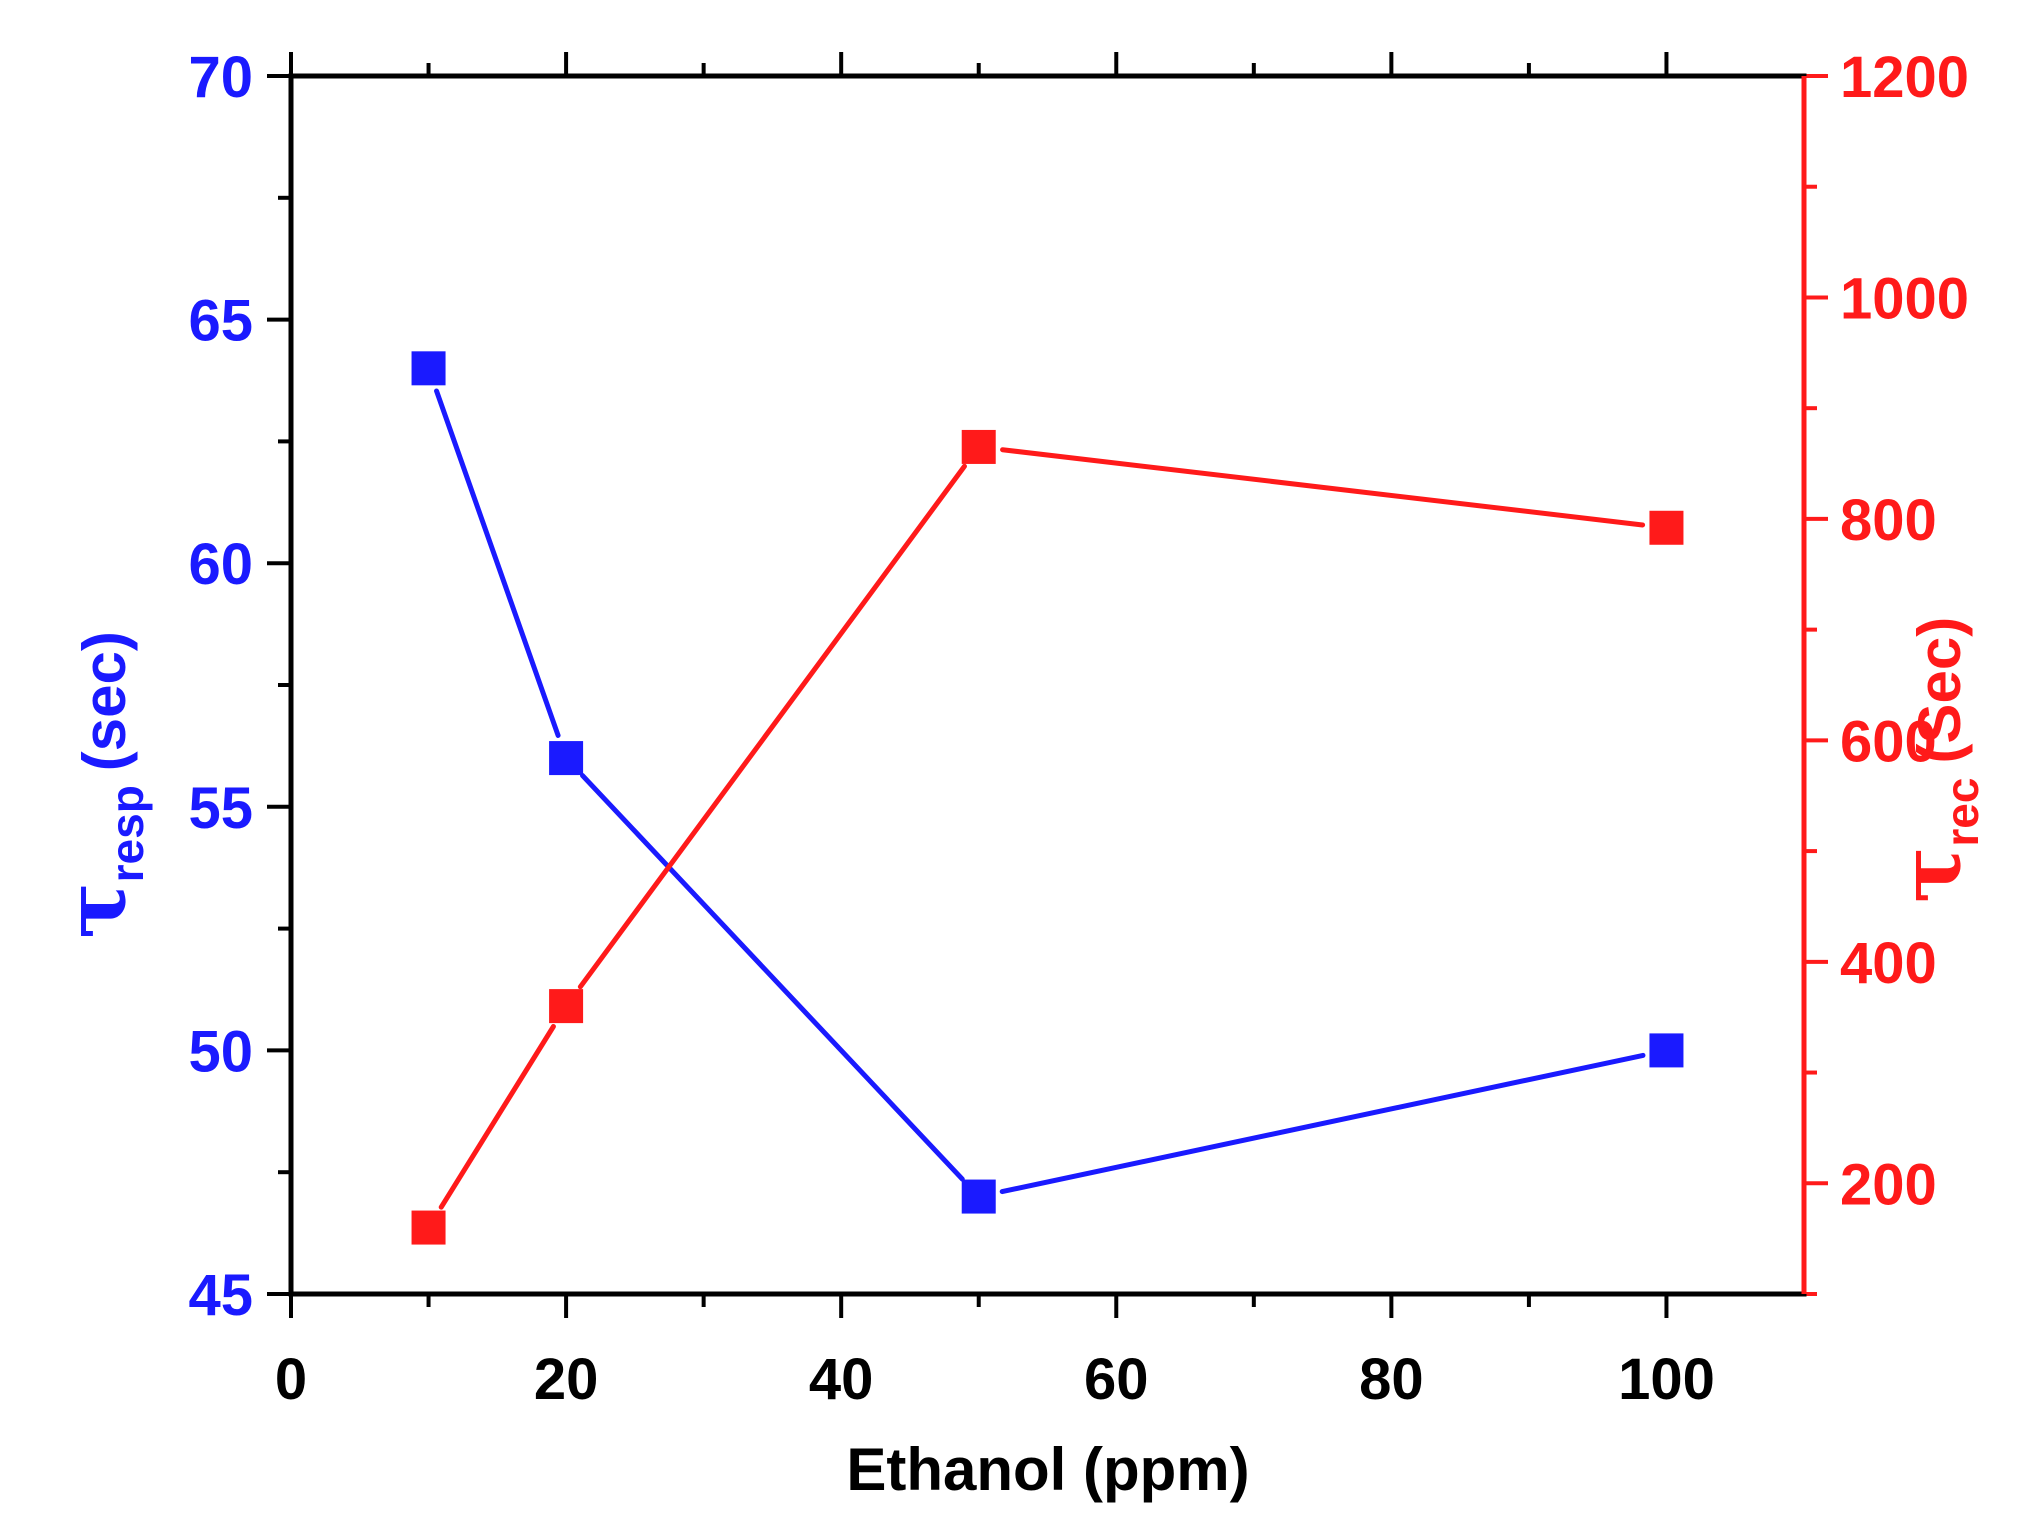 The width and height of the screenshot is (2041, 1524). I want to click on x-tick-label: 100, so click(1666, 1379).